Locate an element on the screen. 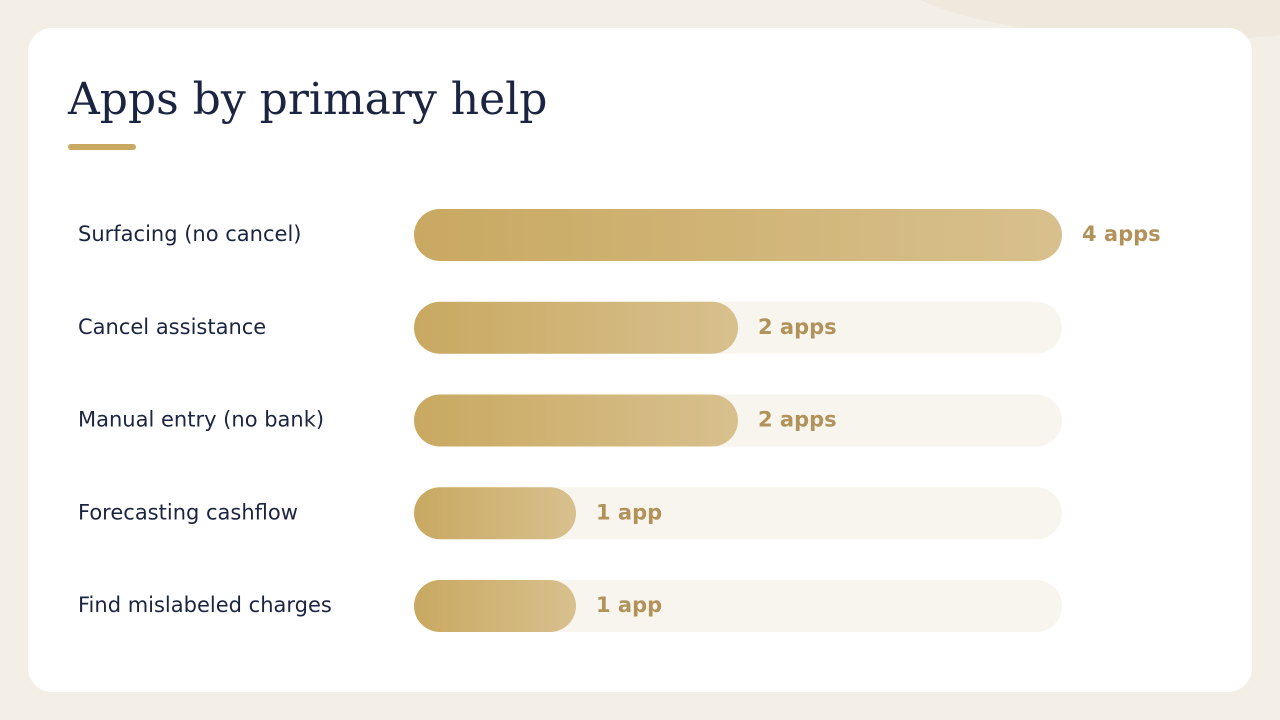  category-label: Forecasting cashflow is located at coordinates (188, 512).